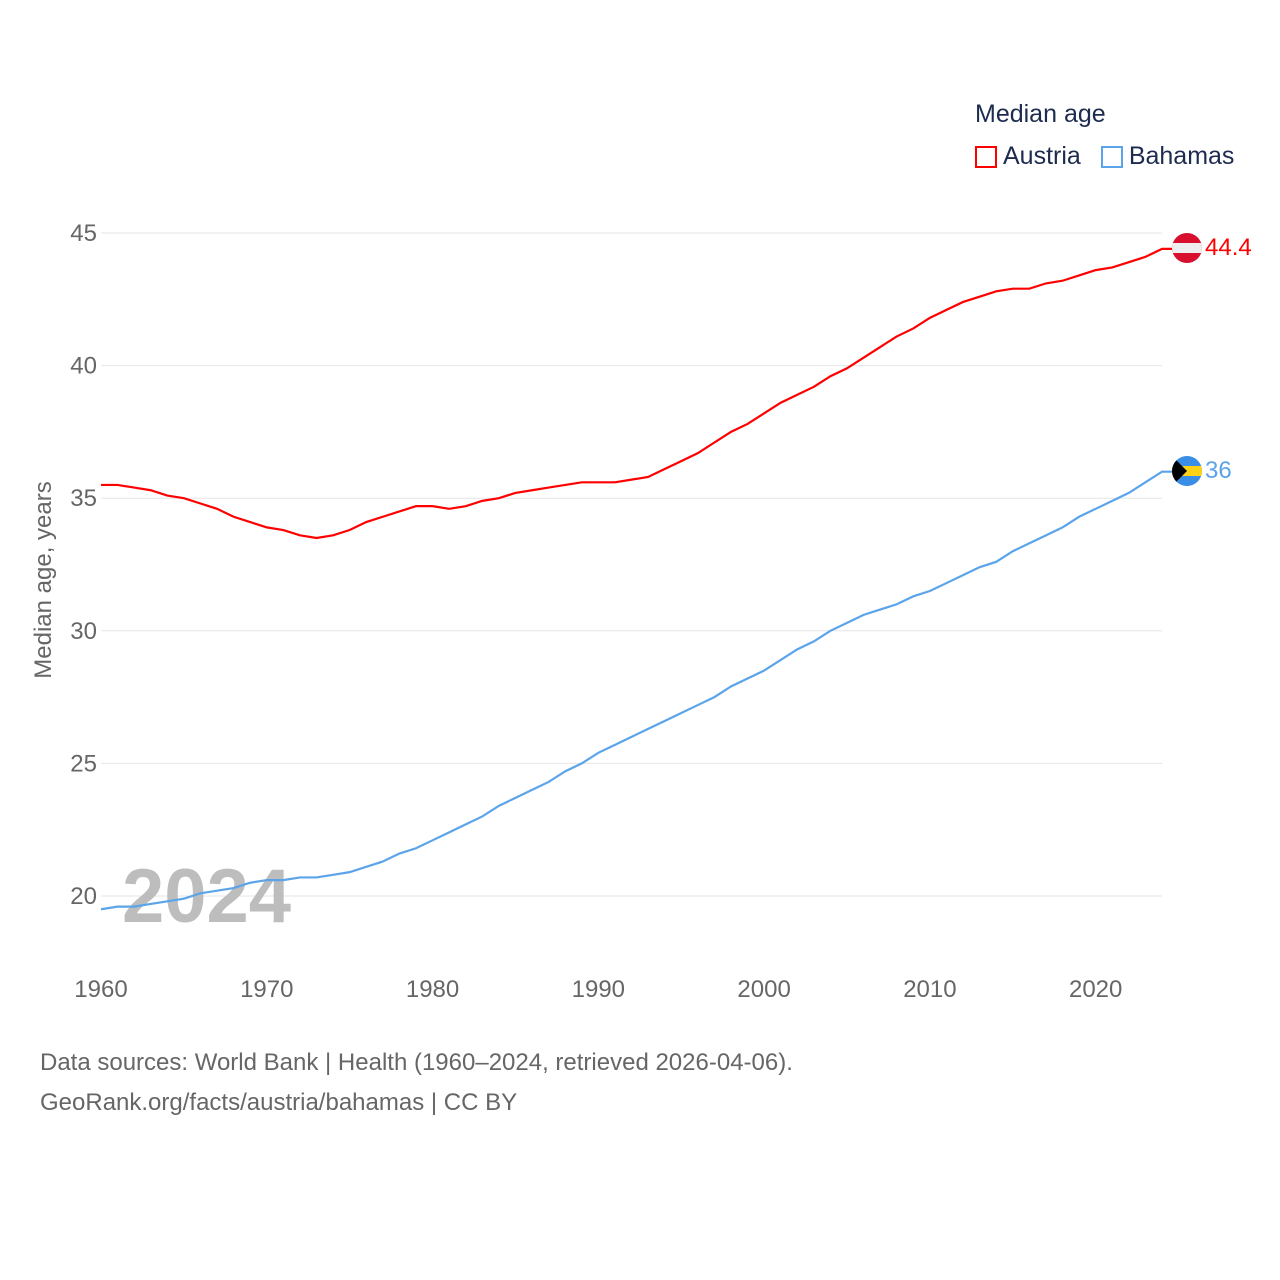 This screenshot has height=1280, width=1280. Describe the element at coordinates (1187, 248) in the screenshot. I see `austria-flag-icon` at that location.